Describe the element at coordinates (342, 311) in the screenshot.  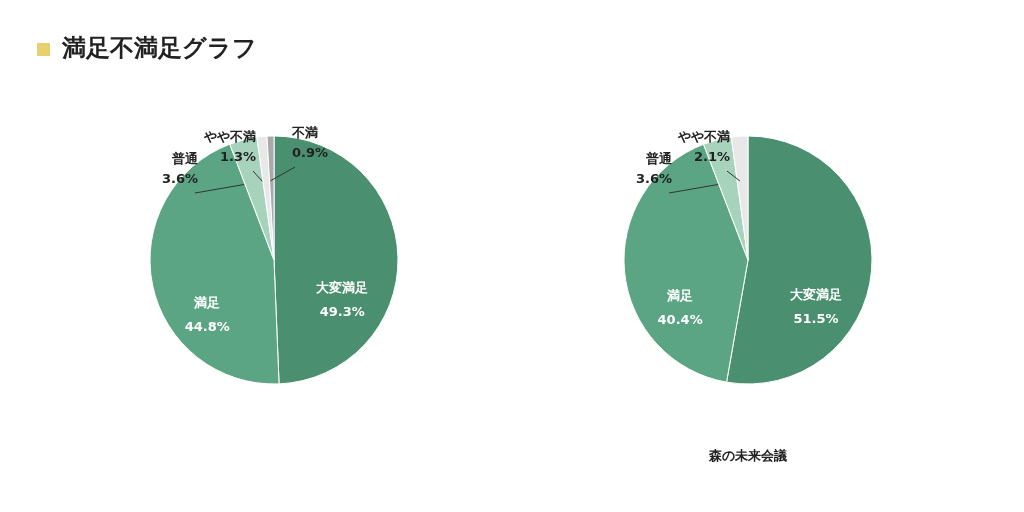
I see `data-label: 49.3%` at that location.